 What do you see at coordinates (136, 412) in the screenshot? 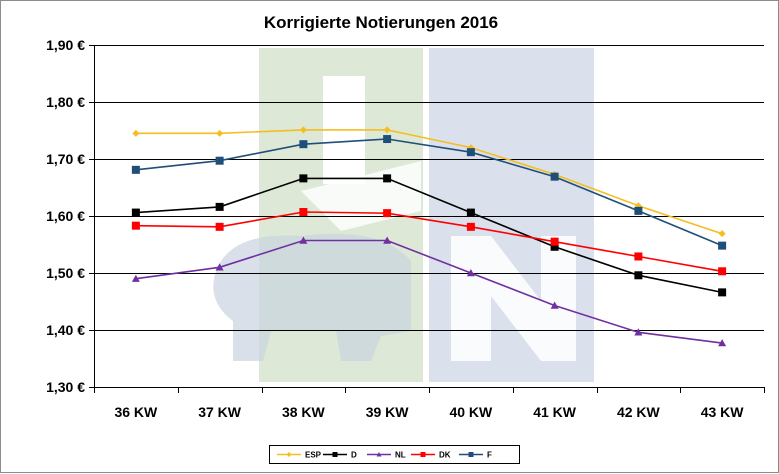
I see `x-tick-label: 36 KW` at bounding box center [136, 412].